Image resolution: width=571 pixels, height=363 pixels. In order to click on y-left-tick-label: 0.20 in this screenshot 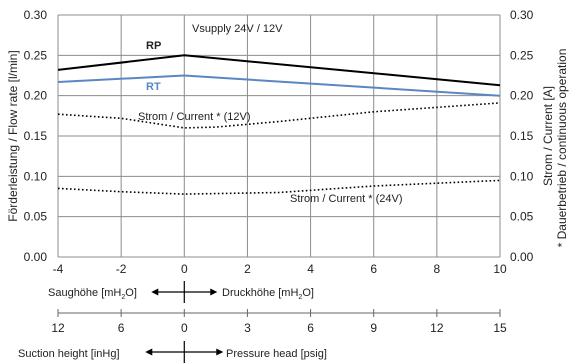, I will do `click(36, 96)`.